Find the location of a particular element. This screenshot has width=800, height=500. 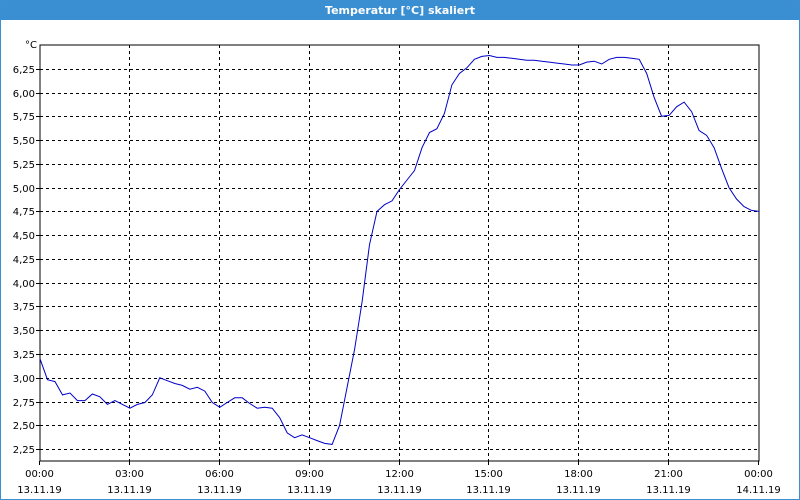

x-tick-time-label: 09:00 is located at coordinates (309, 474).